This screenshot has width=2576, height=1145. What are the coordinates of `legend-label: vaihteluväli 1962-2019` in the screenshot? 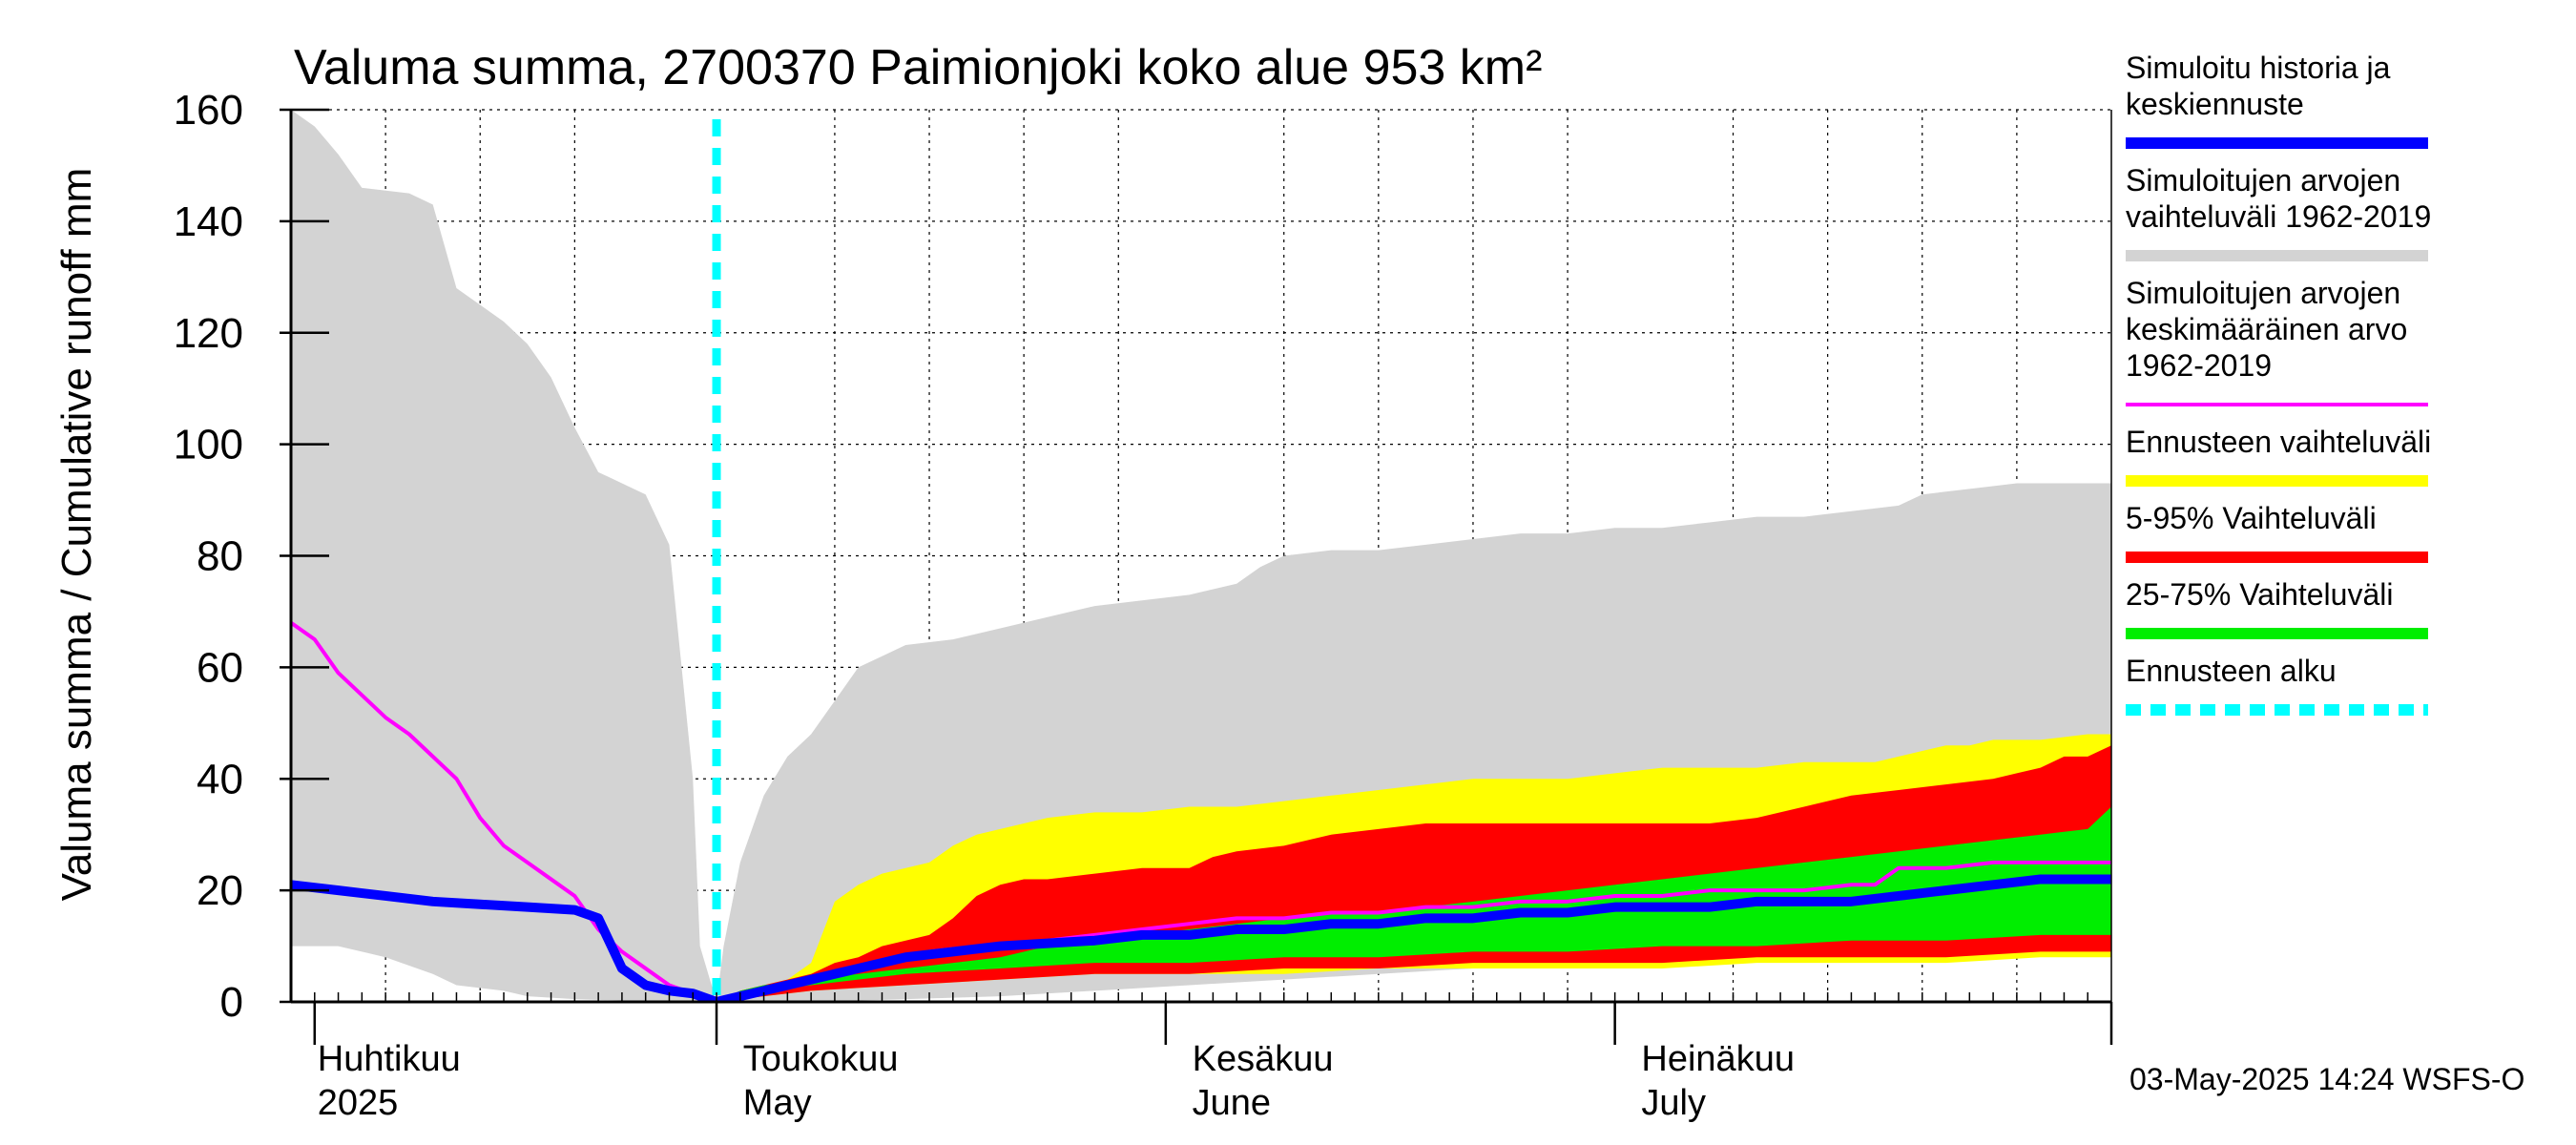 It's located at (2278, 217).